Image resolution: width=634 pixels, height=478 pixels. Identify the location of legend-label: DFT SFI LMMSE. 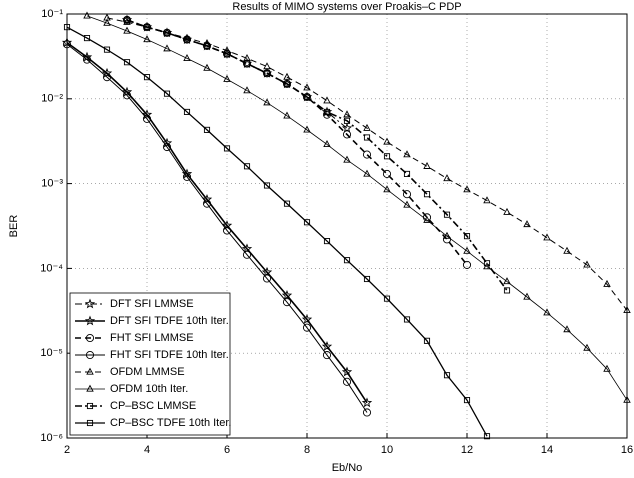
(152, 304).